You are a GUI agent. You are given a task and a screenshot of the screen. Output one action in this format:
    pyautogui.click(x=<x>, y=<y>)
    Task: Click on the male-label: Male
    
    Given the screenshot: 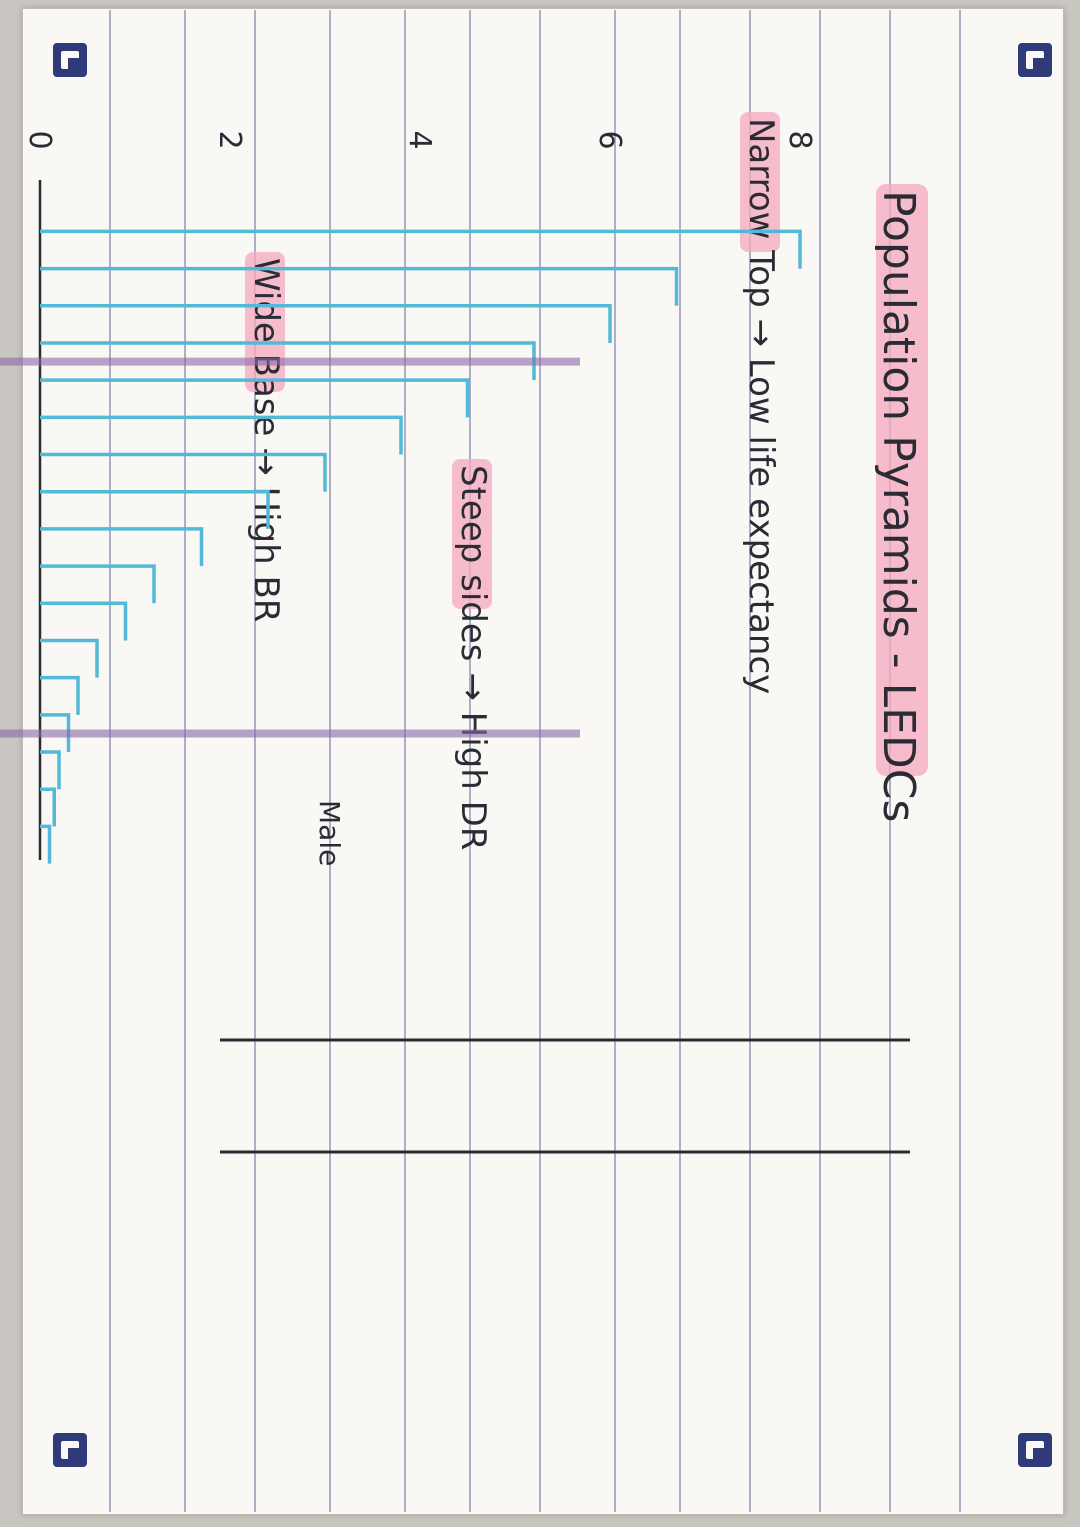 What is the action you would take?
    pyautogui.click(x=329, y=833)
    